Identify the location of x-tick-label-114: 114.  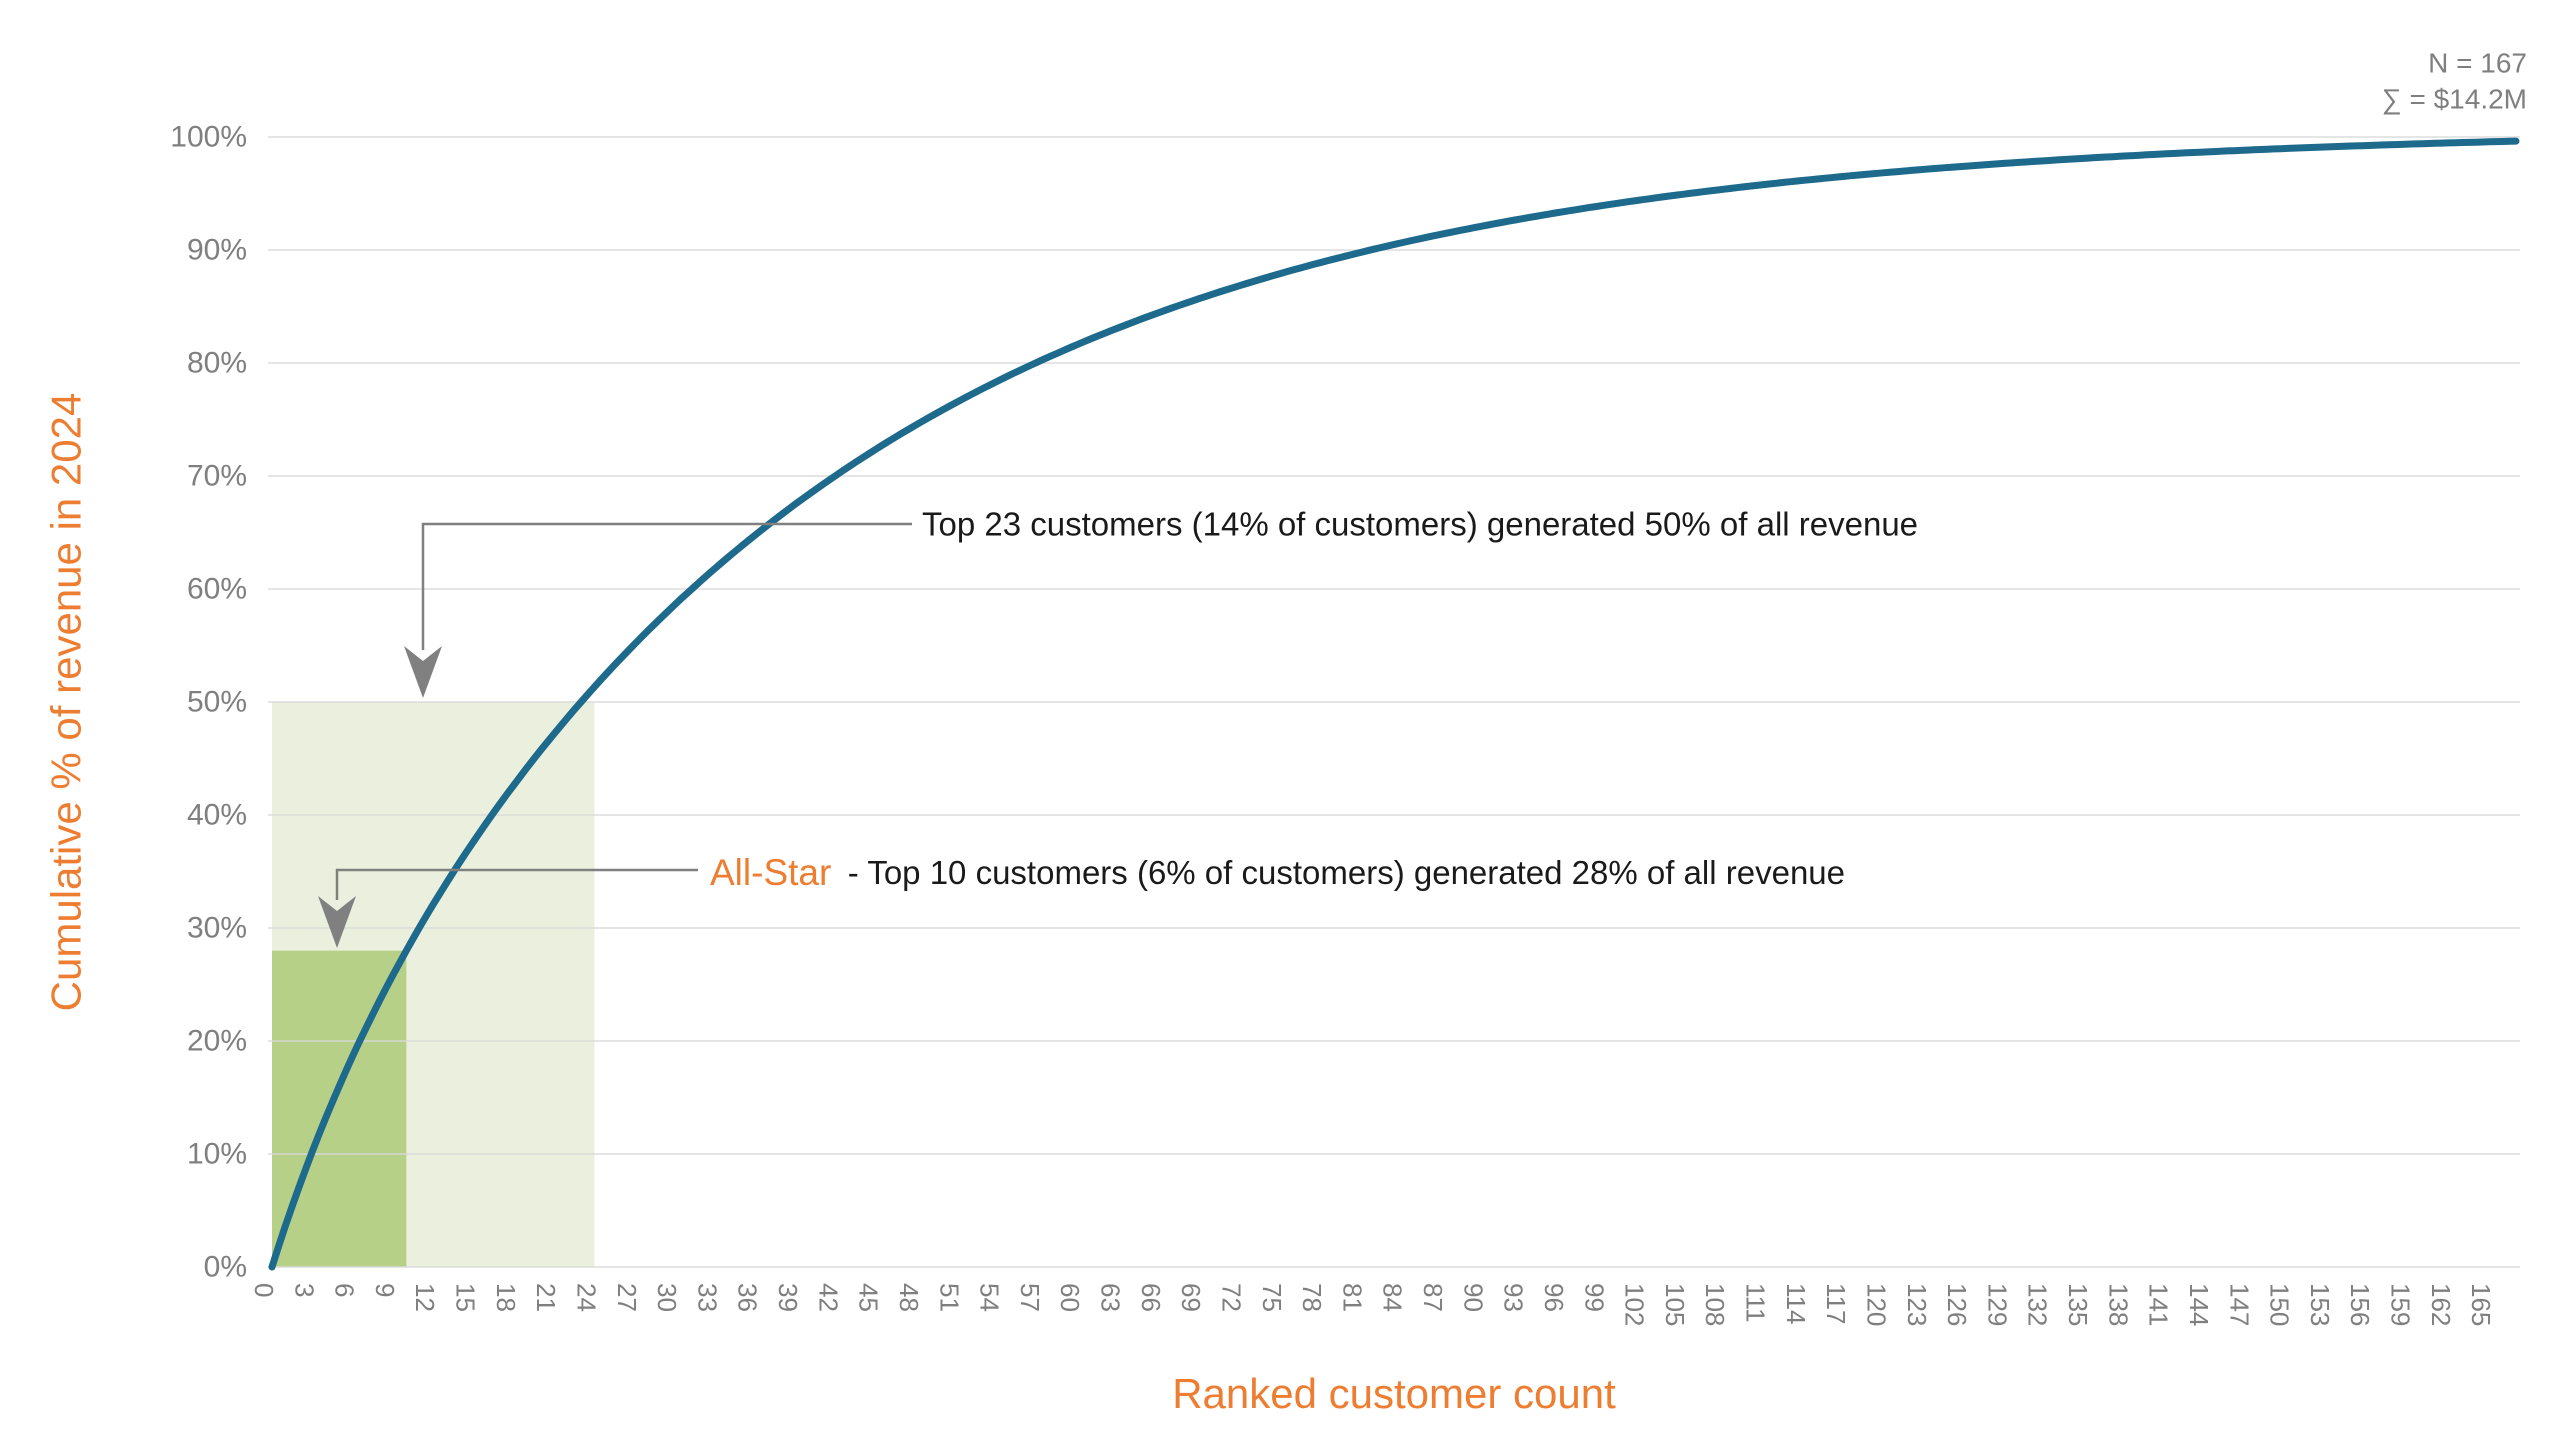
(1796, 1303).